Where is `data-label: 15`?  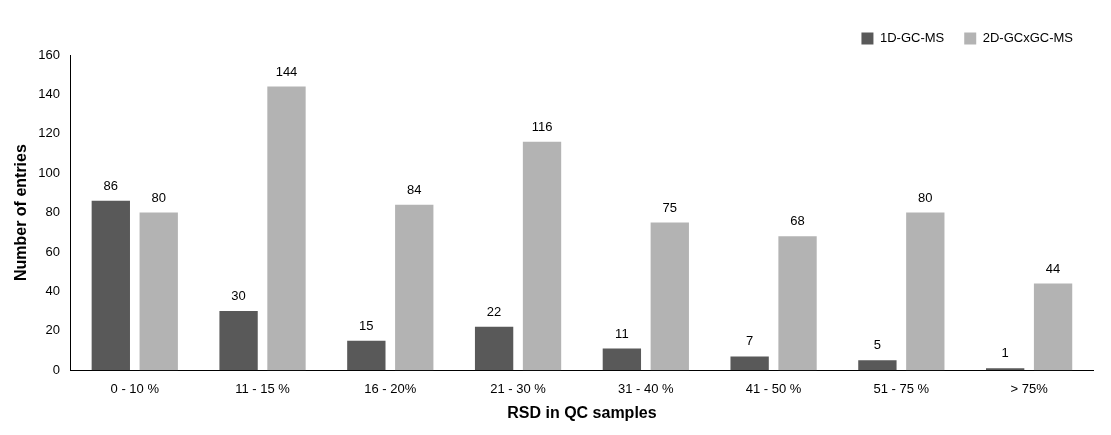 data-label: 15 is located at coordinates (366, 325).